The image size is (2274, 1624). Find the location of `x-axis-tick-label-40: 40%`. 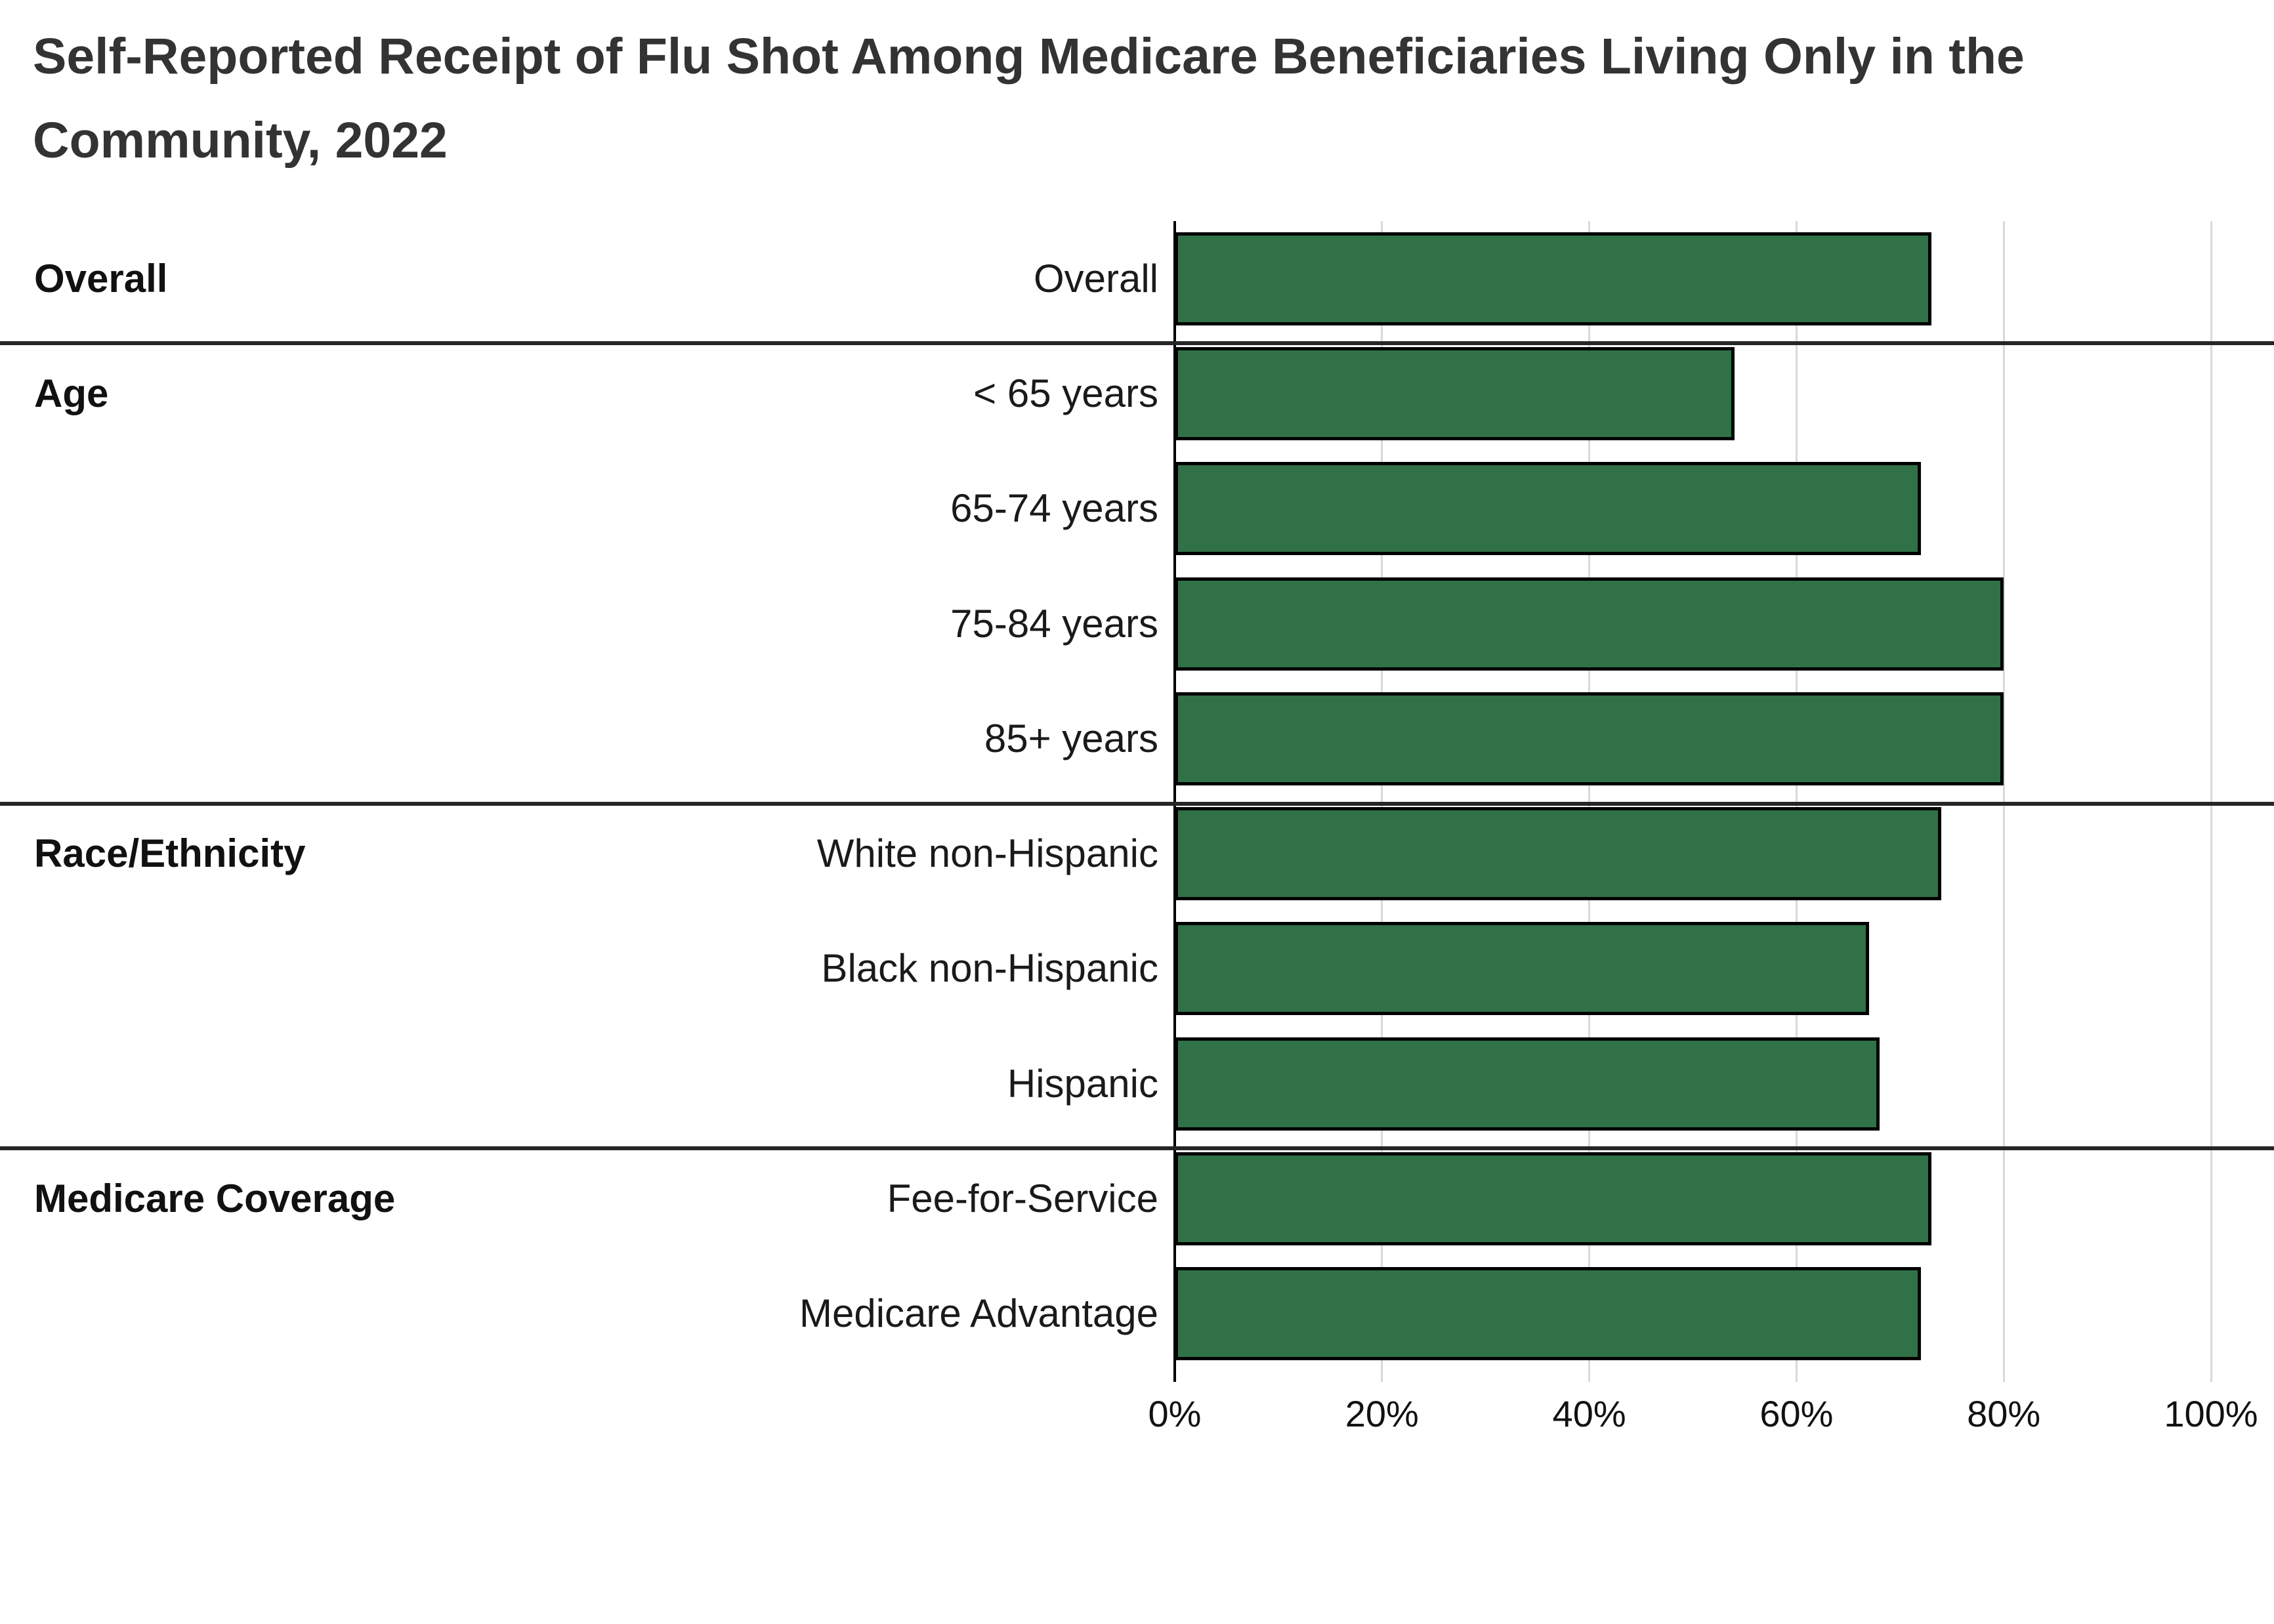

x-axis-tick-label-40: 40% is located at coordinates (1589, 1413).